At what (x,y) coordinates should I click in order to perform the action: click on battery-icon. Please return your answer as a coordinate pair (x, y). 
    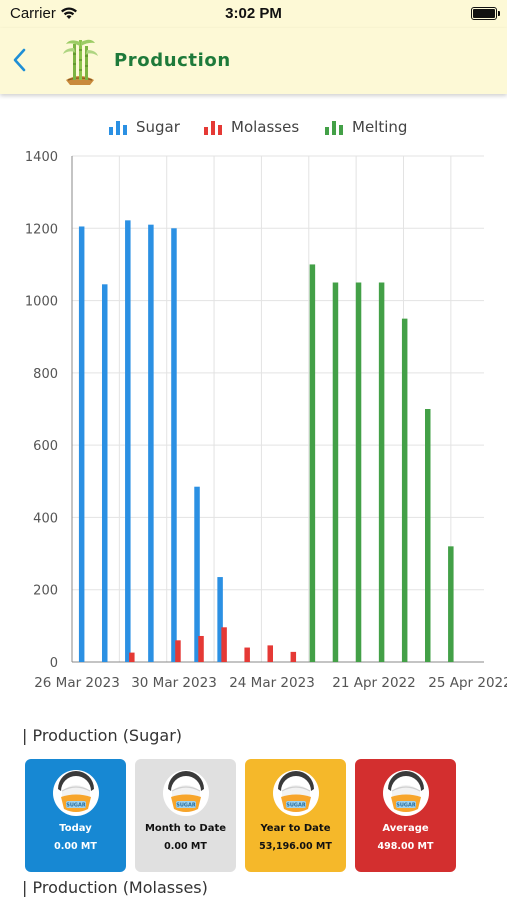
    Looking at the image, I should click on (485, 13).